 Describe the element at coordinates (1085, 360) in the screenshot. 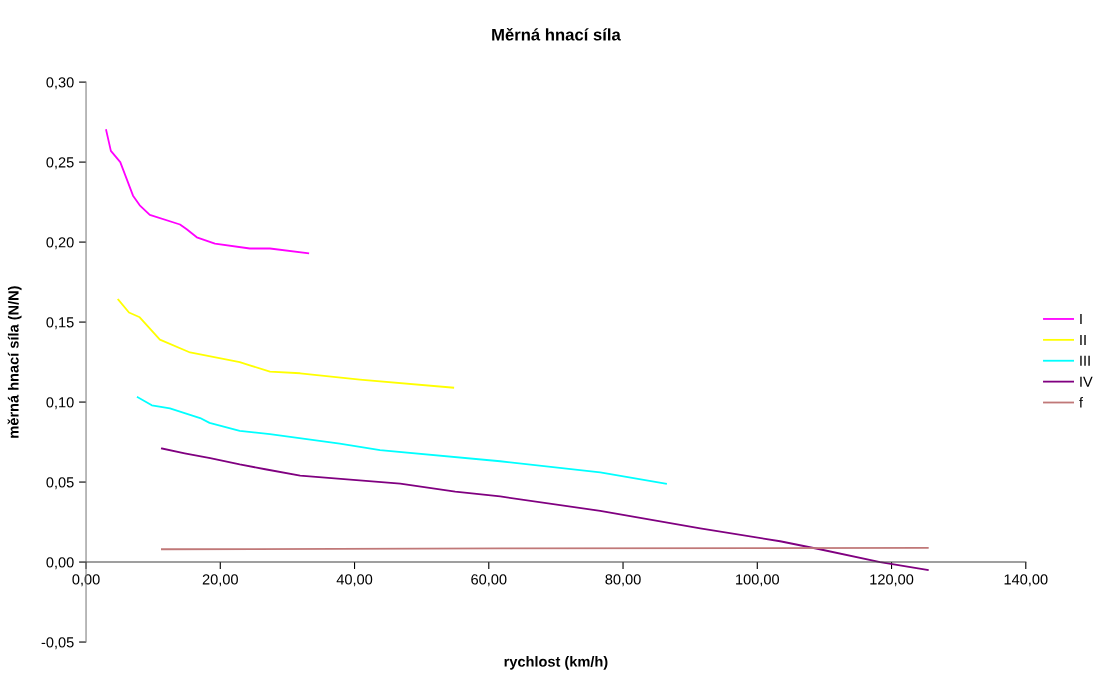

I see `legend-label: III` at that location.